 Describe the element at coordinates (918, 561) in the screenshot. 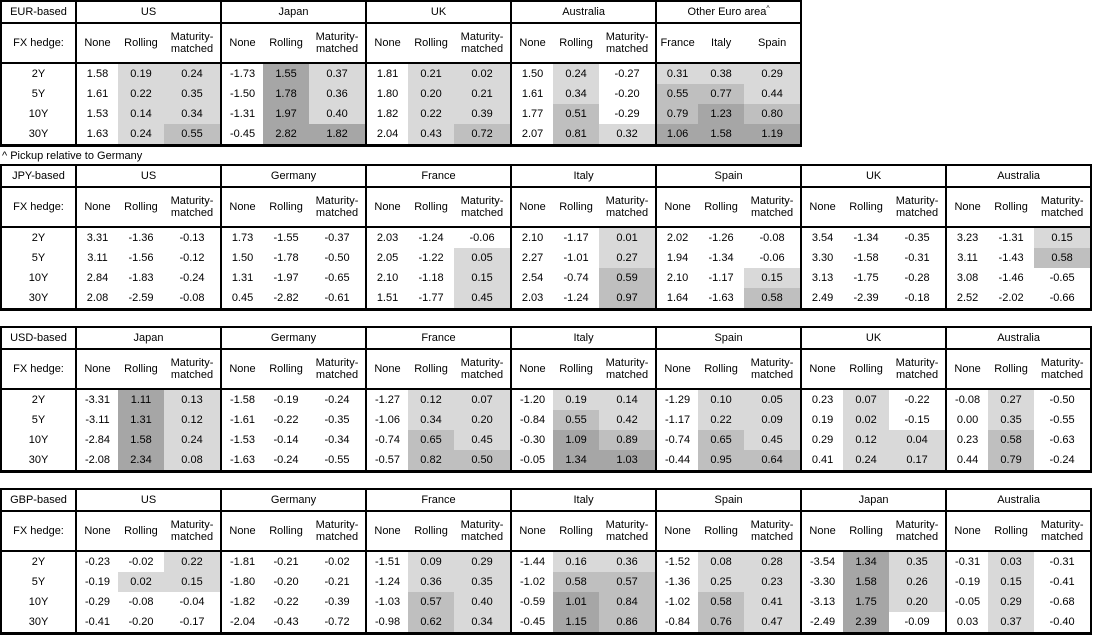

I see `cell-gbp-based-japan-2y-maturity-matched: 0.35` at that location.